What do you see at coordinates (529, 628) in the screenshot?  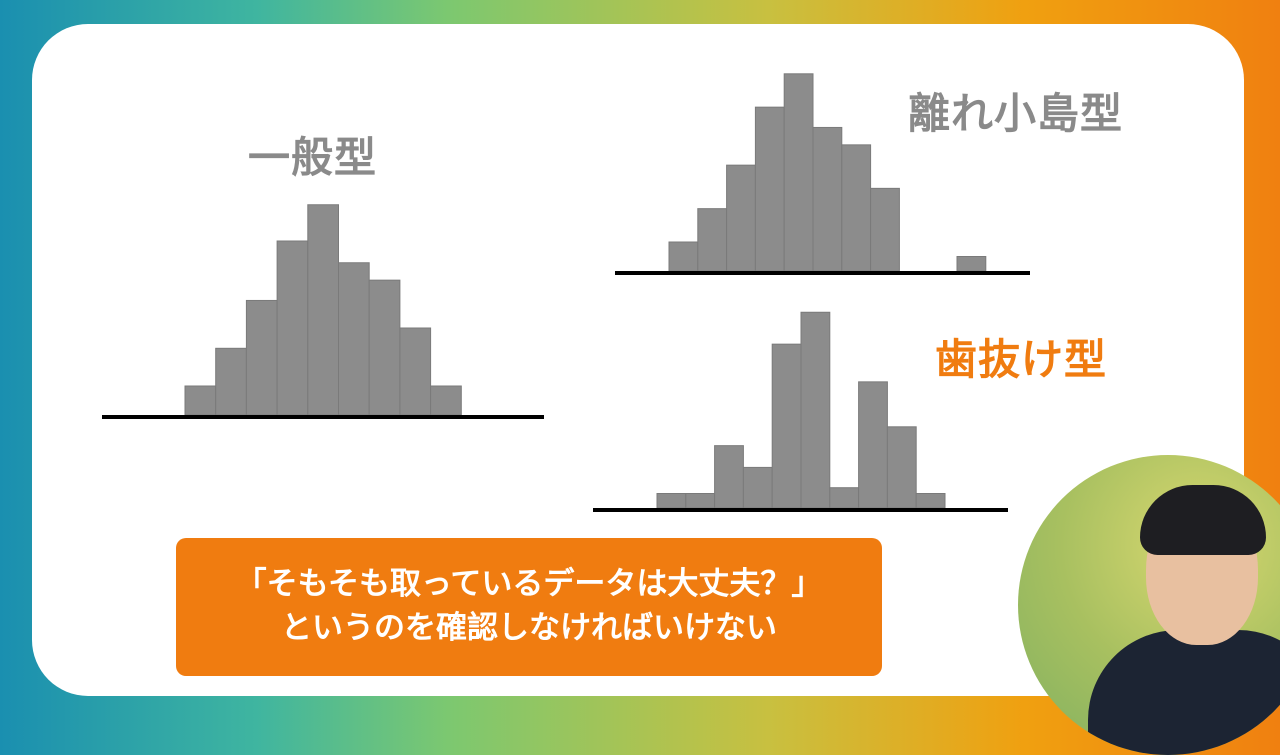 I see `caption-line2: というのを確認しなければいけない` at bounding box center [529, 628].